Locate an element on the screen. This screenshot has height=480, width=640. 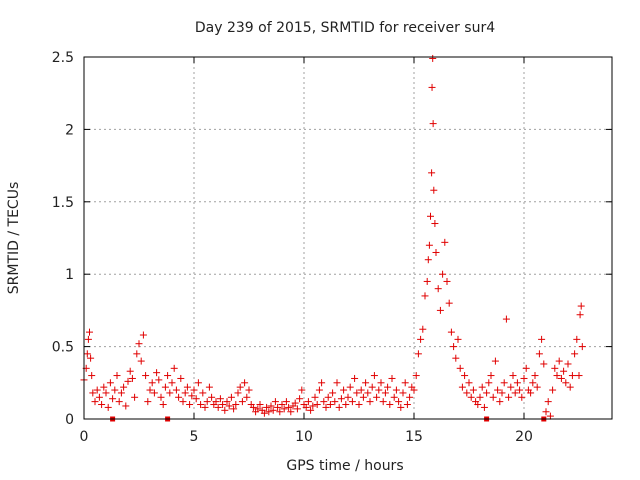
y-tick-label: 1 is located at coordinates (69, 275).